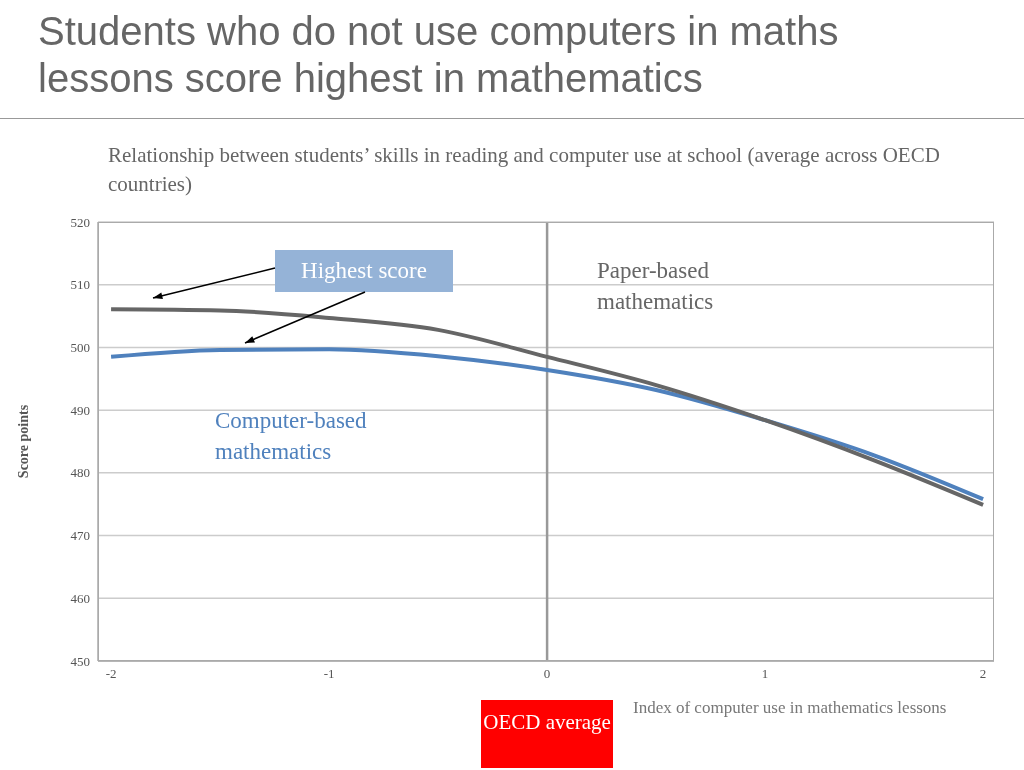  Describe the element at coordinates (80, 410) in the screenshot. I see `y-tick-label: 490` at that location.